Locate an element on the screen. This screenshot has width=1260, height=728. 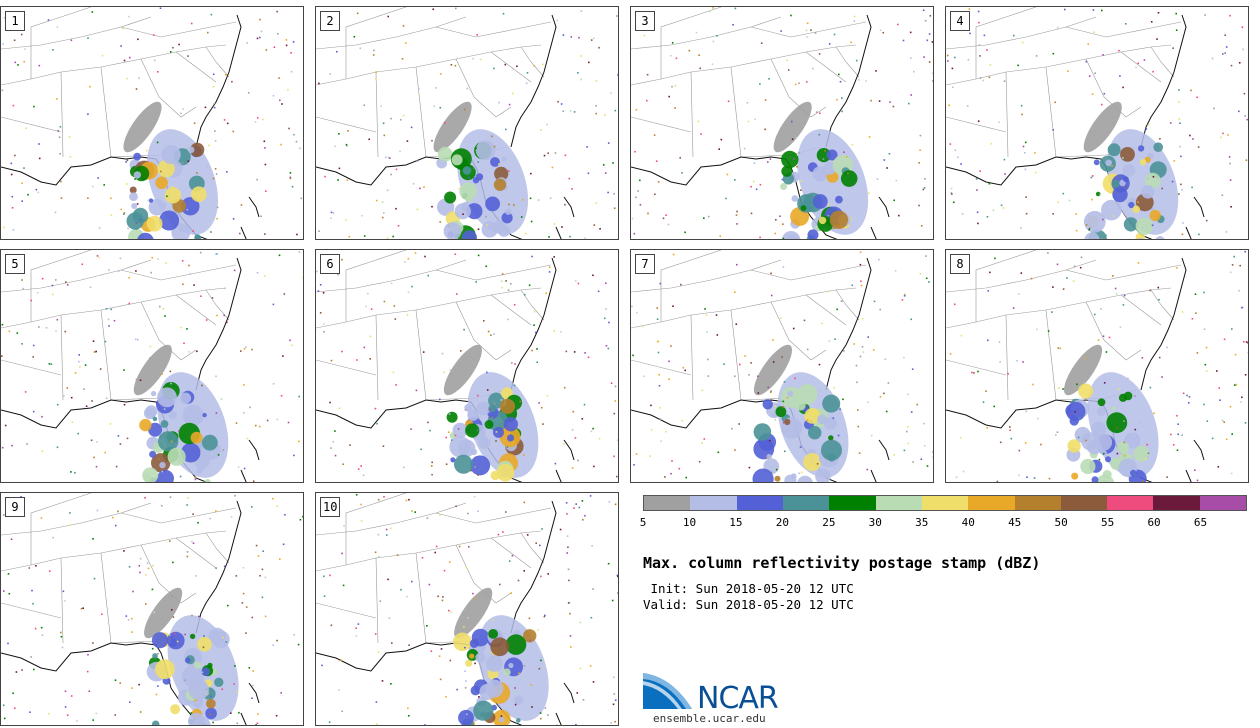
member-label: 10 is located at coordinates (330, 507).